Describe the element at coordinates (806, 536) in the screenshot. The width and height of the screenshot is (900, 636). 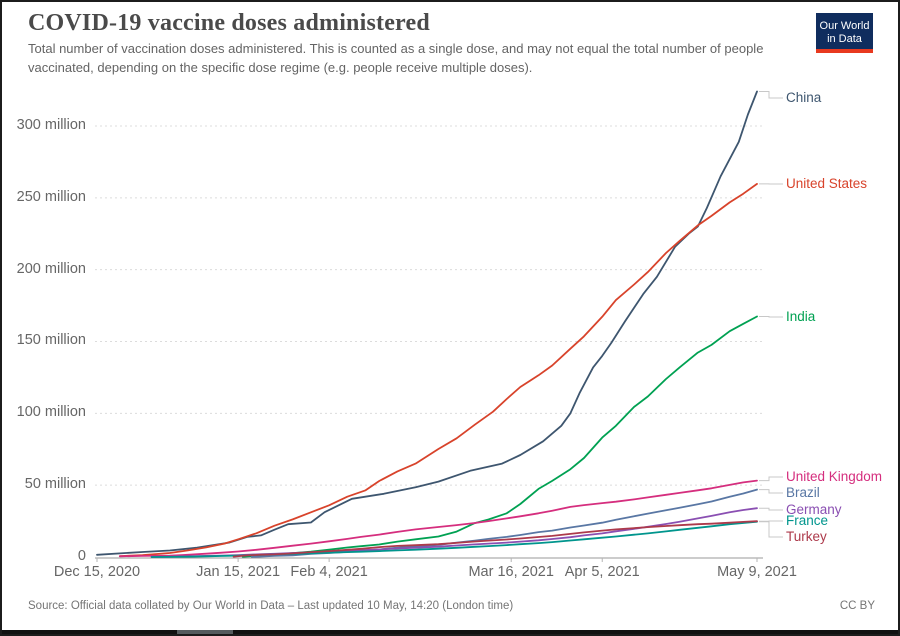
I see `series-label-turkey: Turkey` at that location.